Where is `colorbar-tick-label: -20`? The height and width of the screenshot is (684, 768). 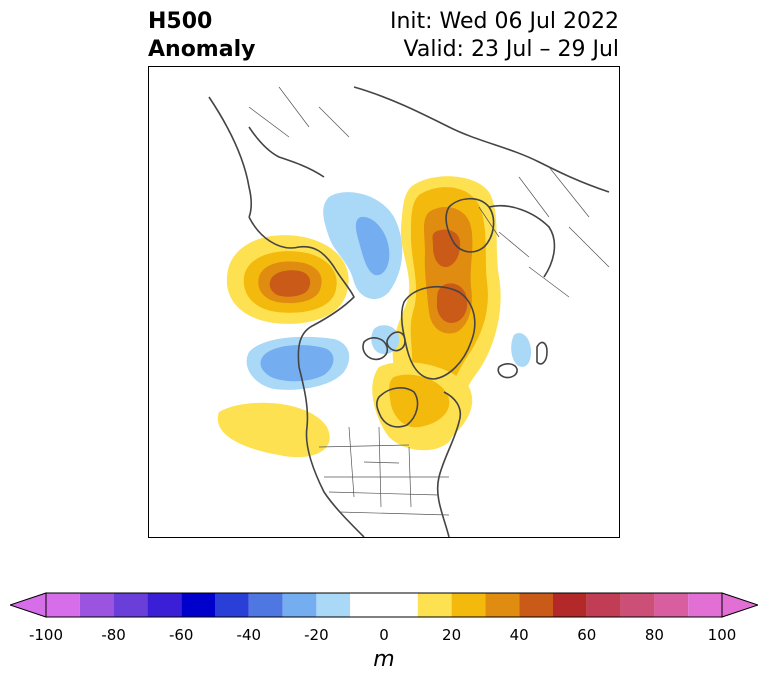 colorbar-tick-label: -20 is located at coordinates (316, 635).